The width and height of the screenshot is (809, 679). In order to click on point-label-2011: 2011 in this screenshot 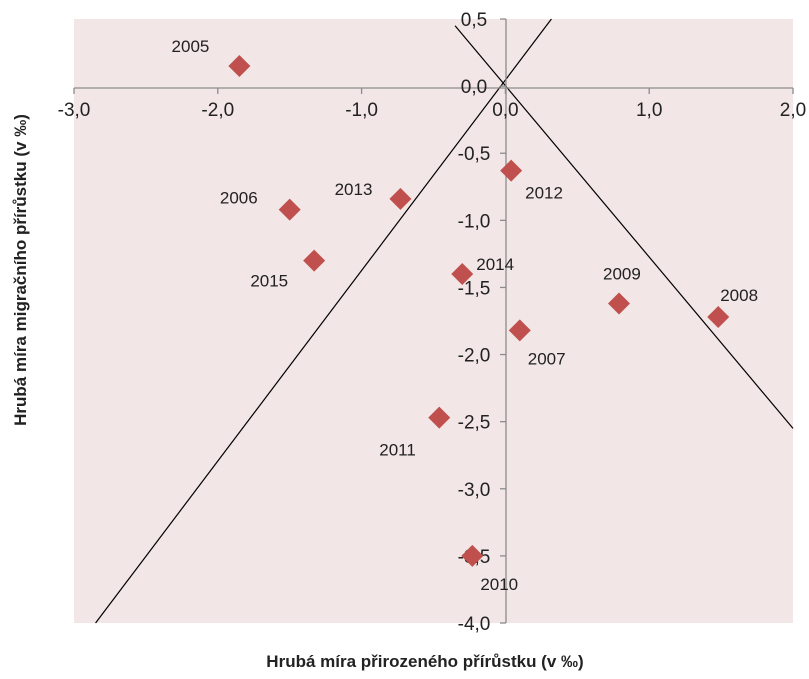, I will do `click(397, 450)`.